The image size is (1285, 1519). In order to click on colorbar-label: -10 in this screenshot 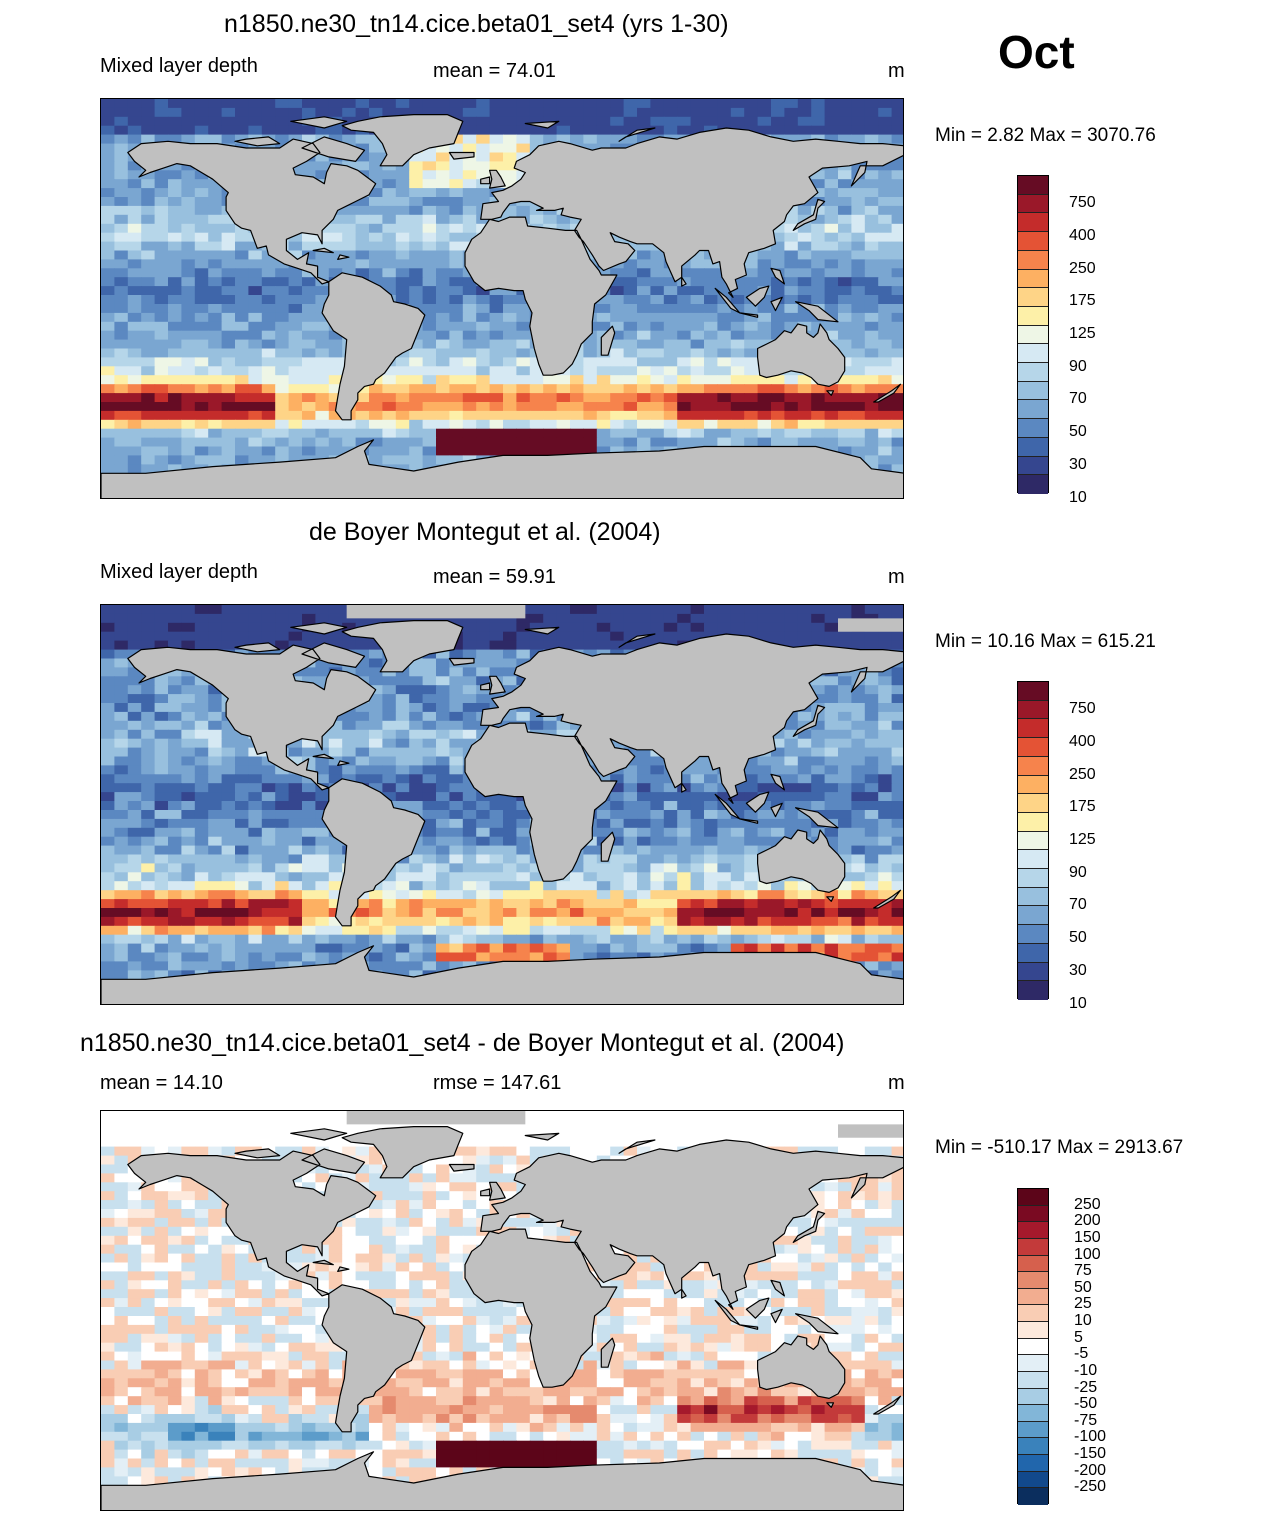, I will do `click(1086, 1370)`.